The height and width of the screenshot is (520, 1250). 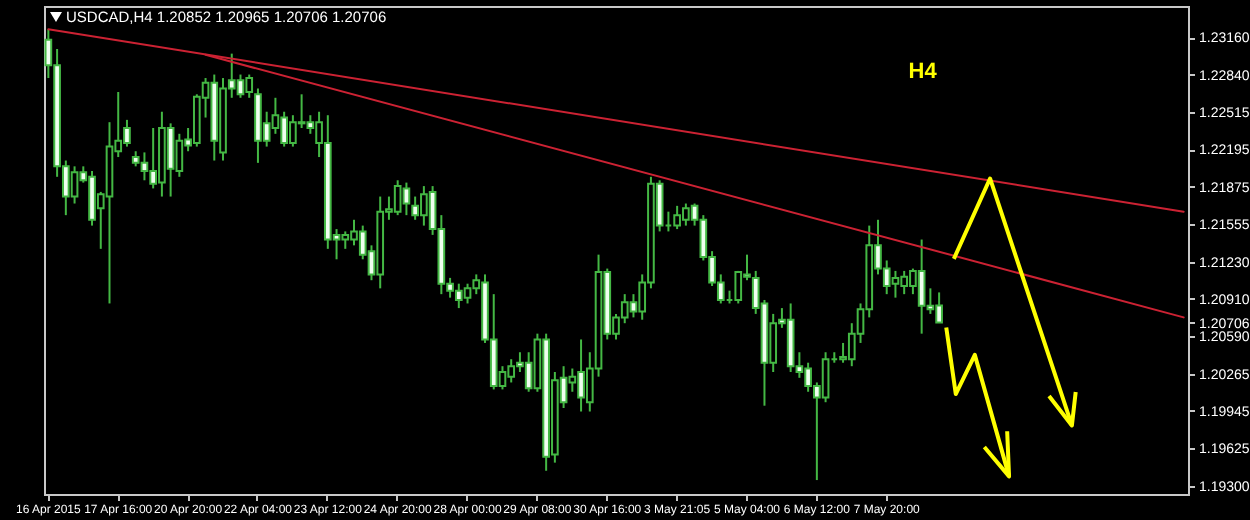 I want to click on annotation: H4, so click(x=922, y=72).